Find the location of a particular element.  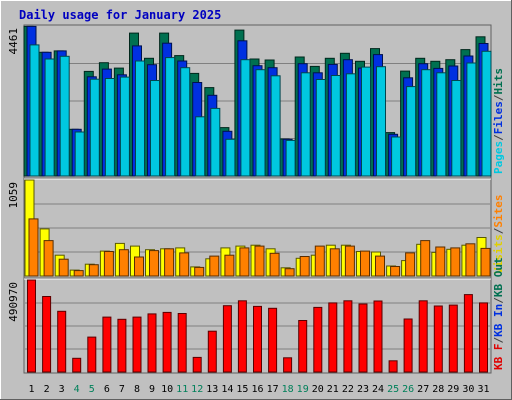

legend-hits: Pages/Files/Hits is located at coordinates (498, 121).